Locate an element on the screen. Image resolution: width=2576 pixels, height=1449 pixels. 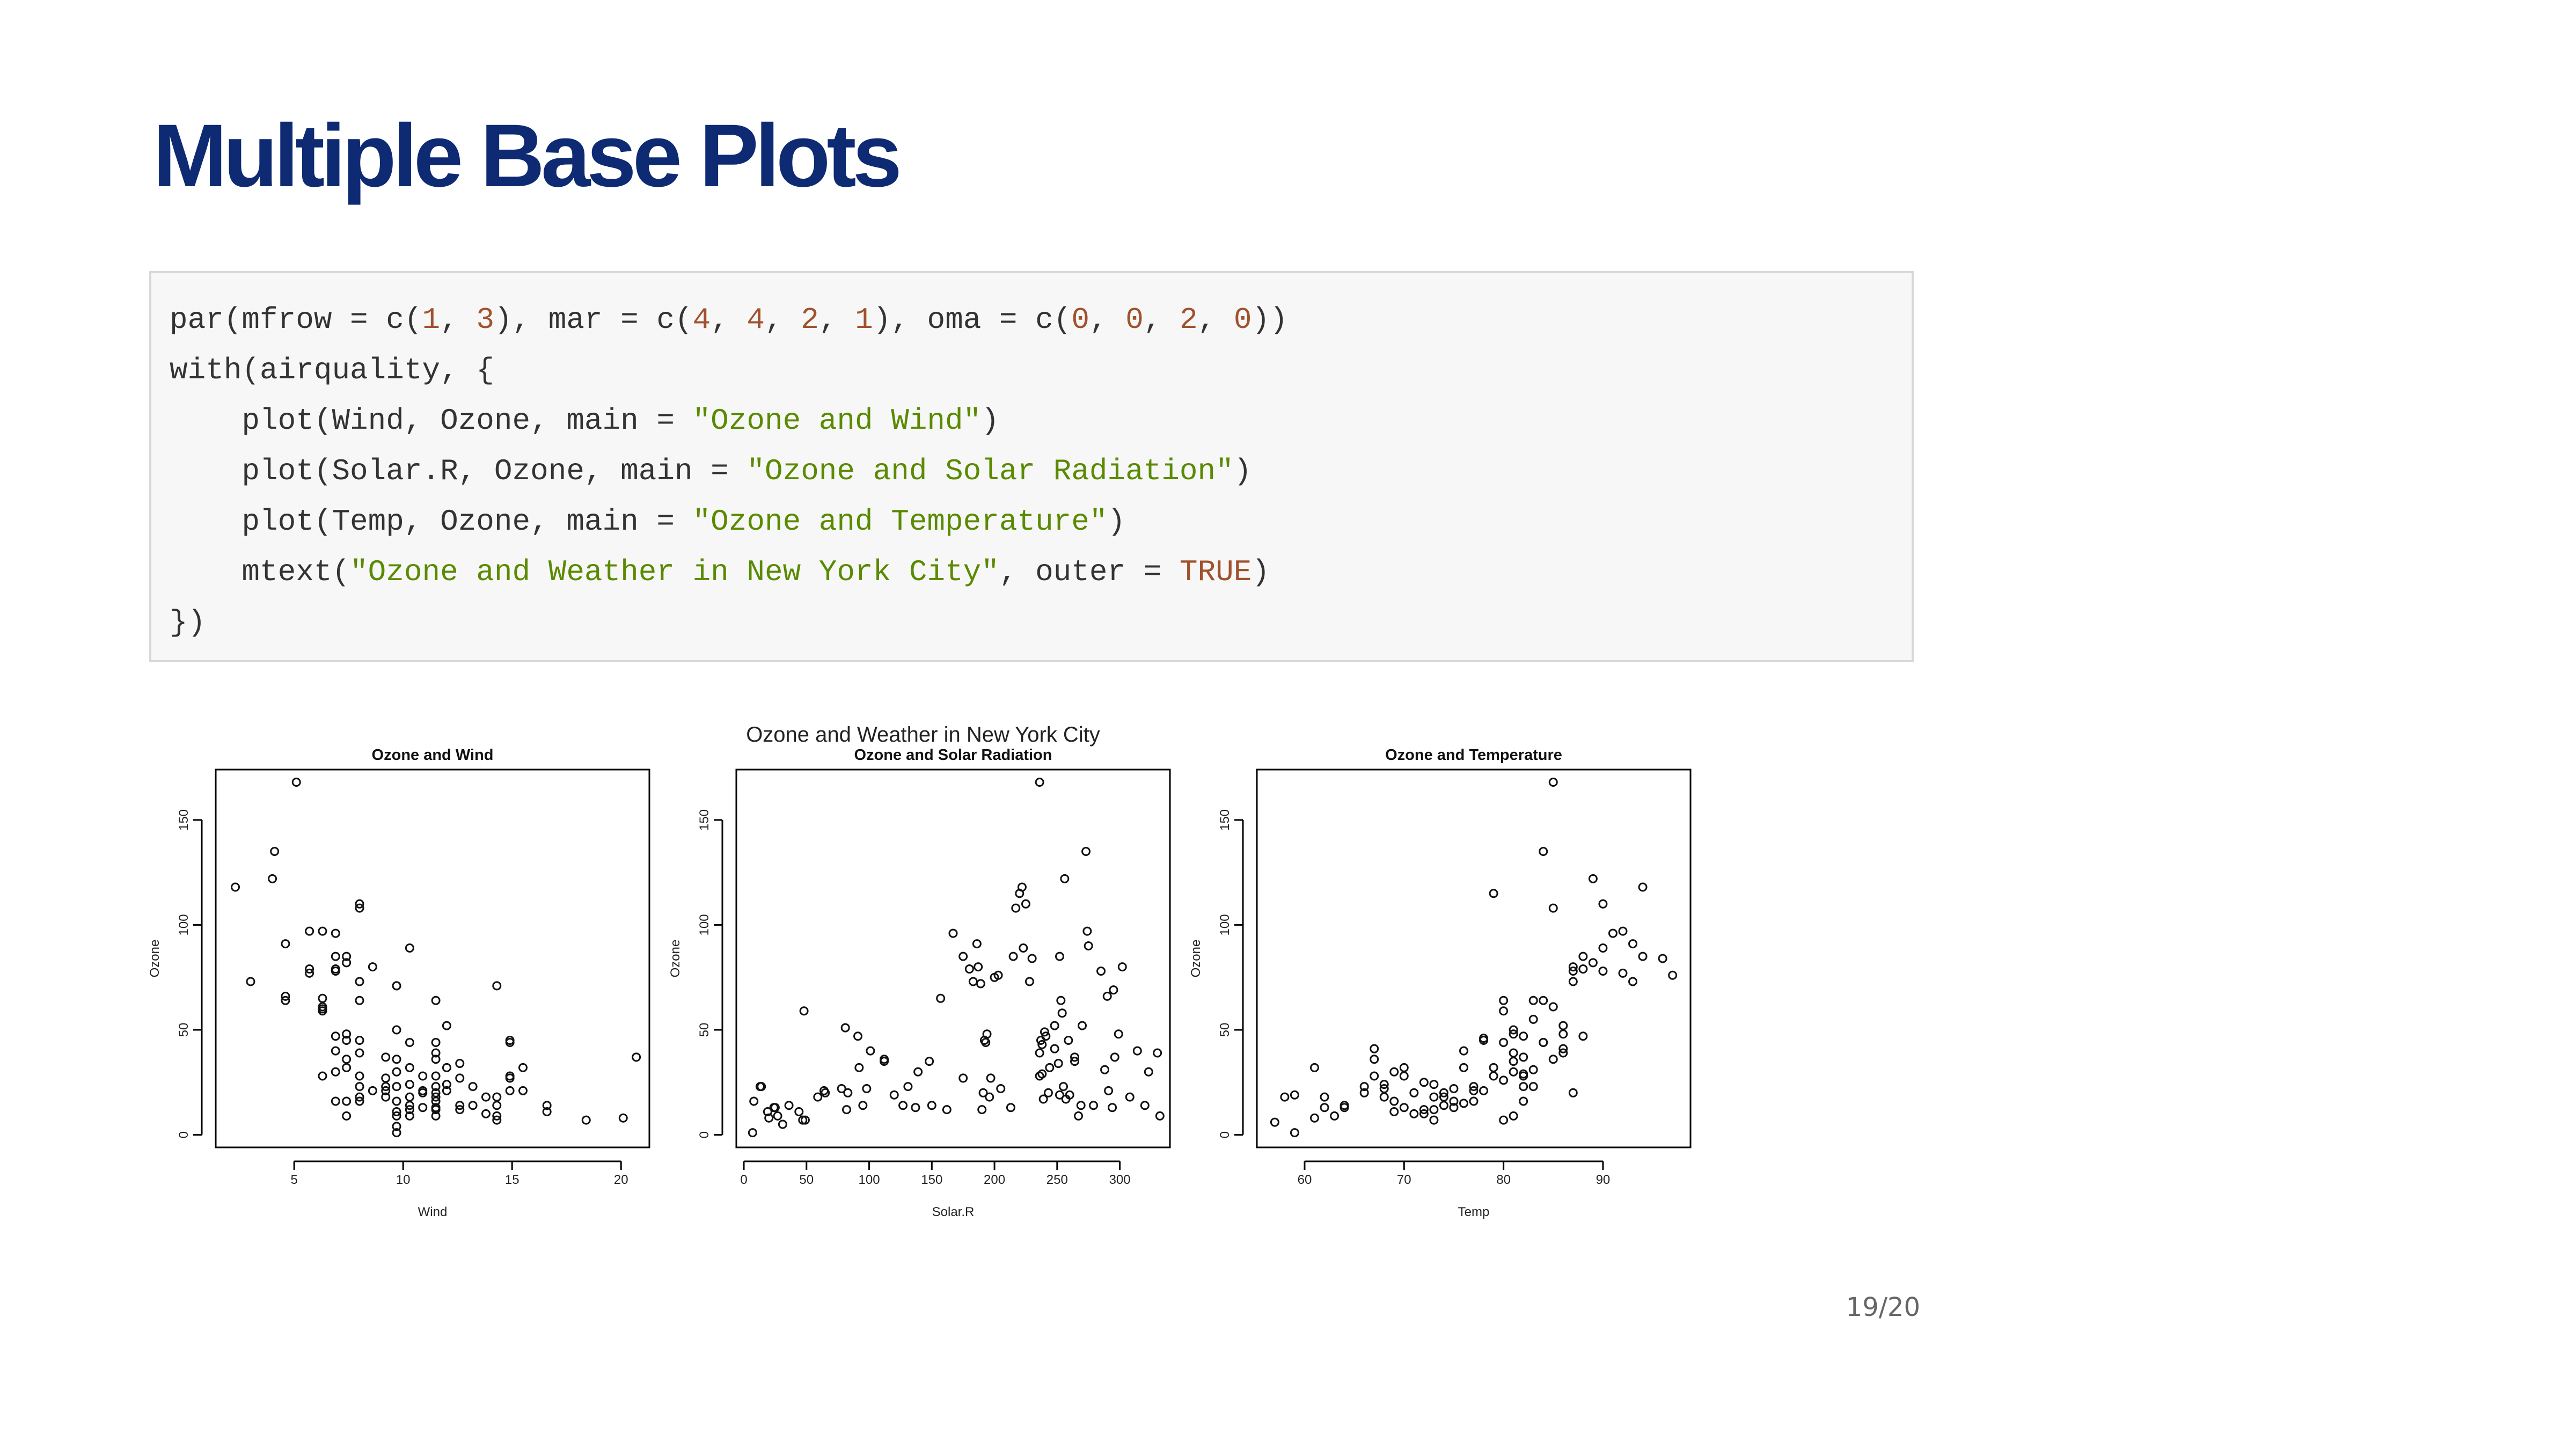
code-token: )) is located at coordinates (1270, 320).